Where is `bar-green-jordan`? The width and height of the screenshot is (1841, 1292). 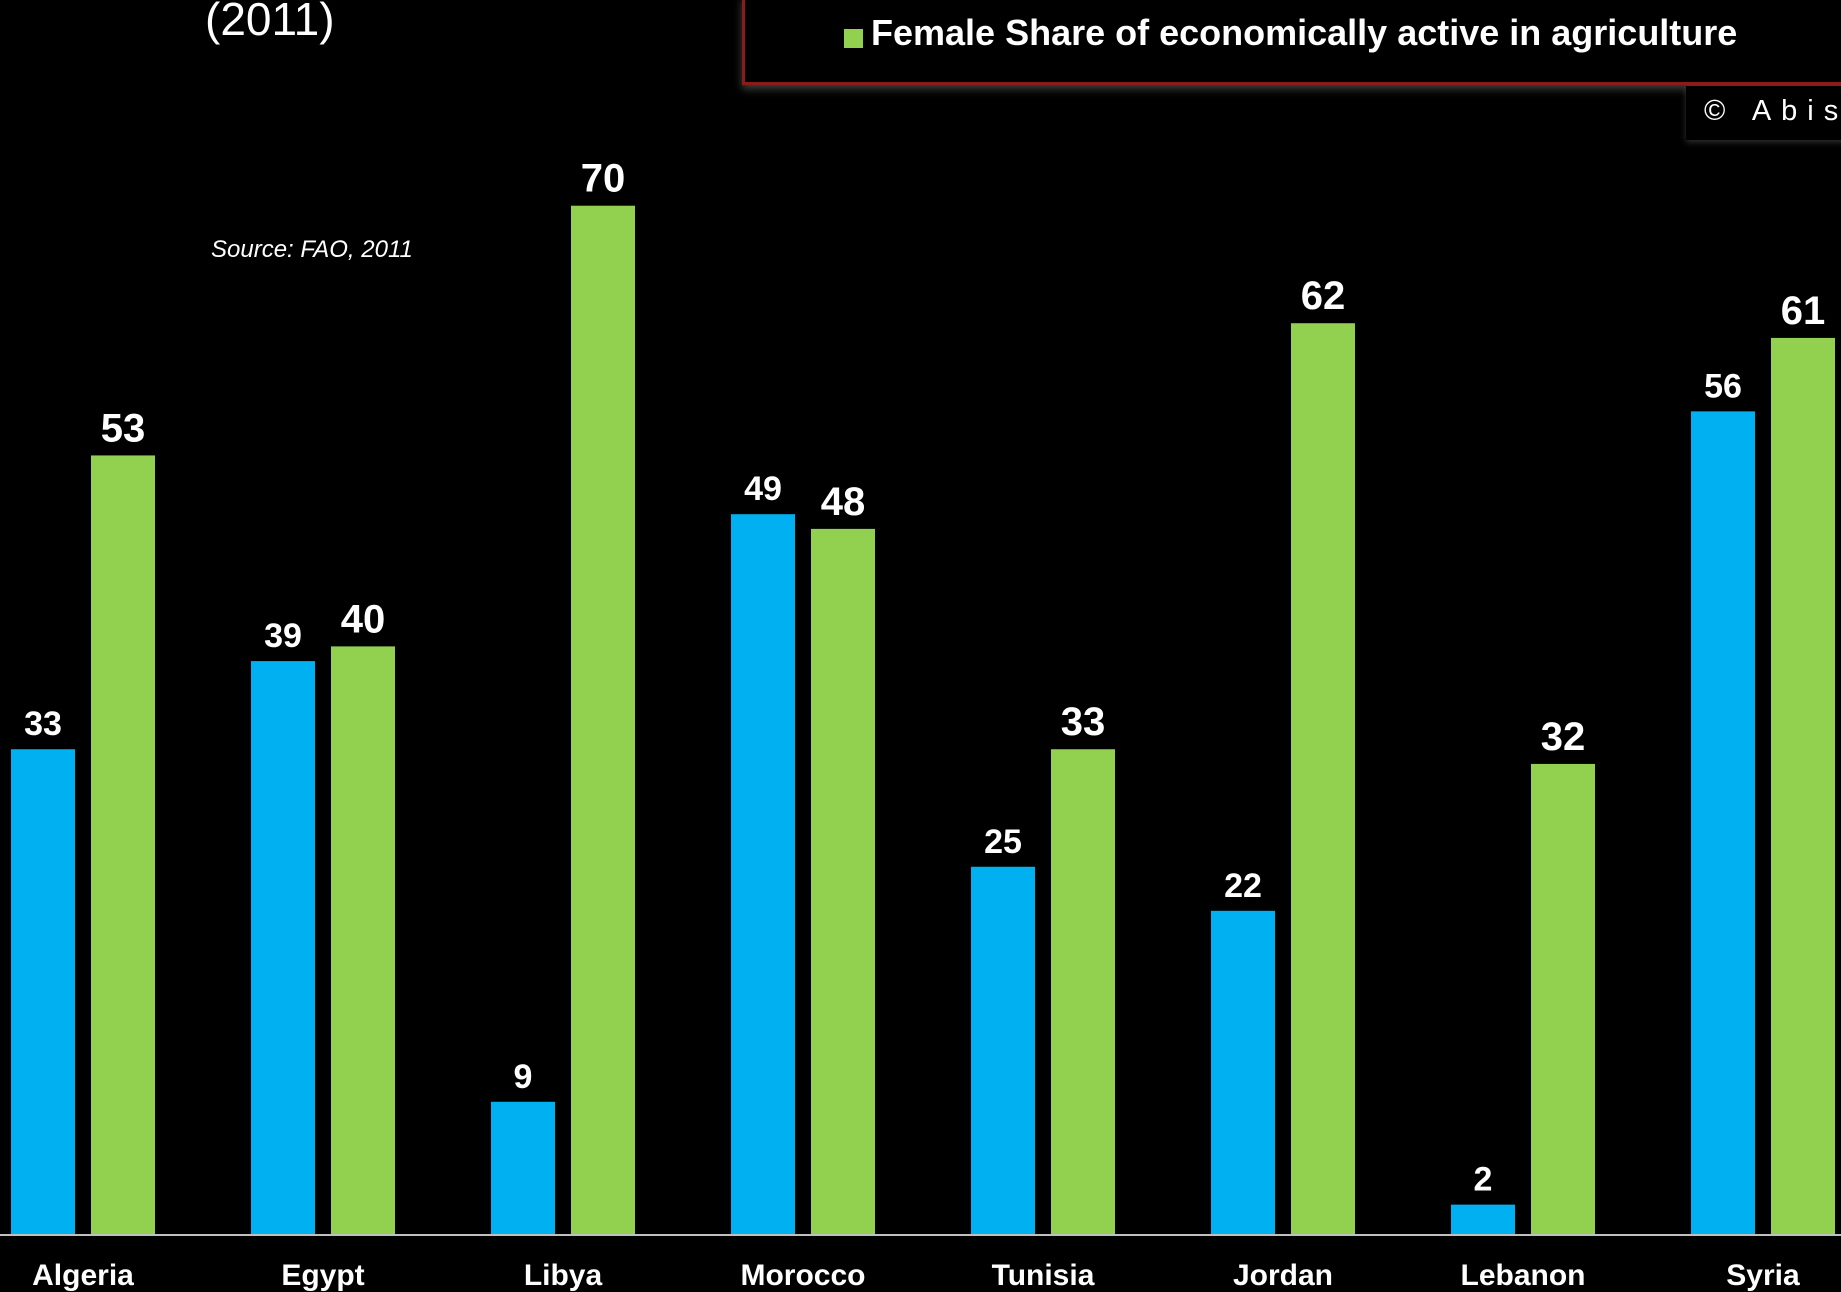
bar-green-jordan is located at coordinates (1323, 779).